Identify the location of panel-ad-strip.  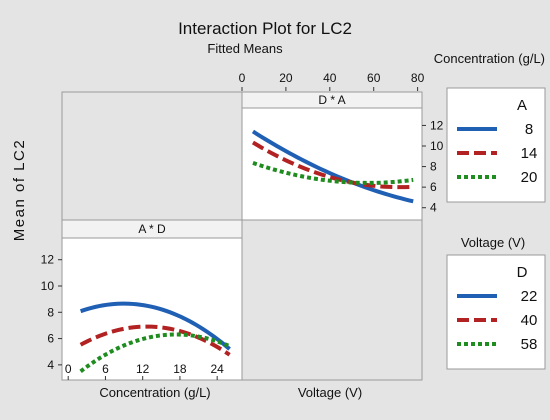
(152, 229).